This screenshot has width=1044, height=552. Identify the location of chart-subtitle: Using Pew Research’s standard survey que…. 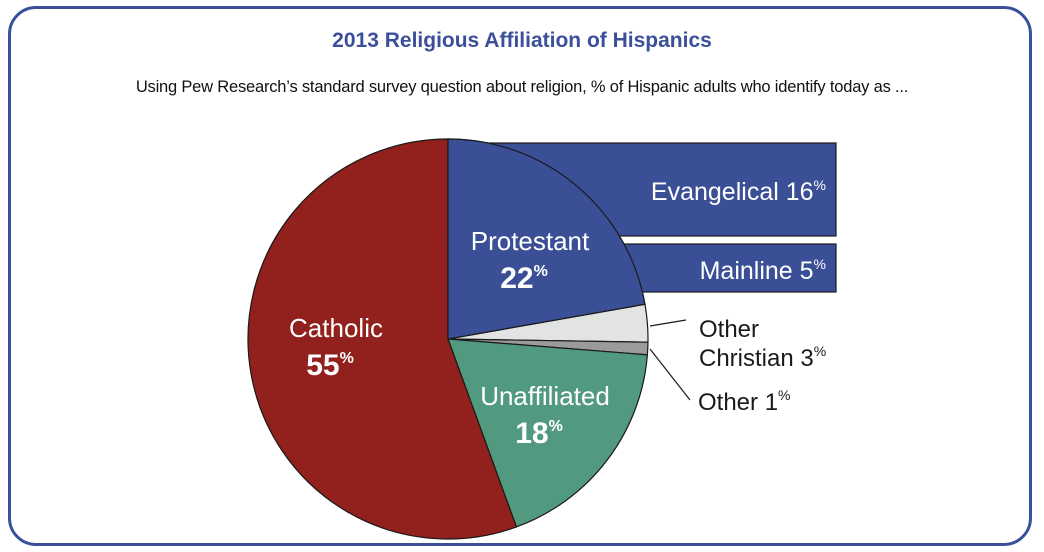
(522, 87).